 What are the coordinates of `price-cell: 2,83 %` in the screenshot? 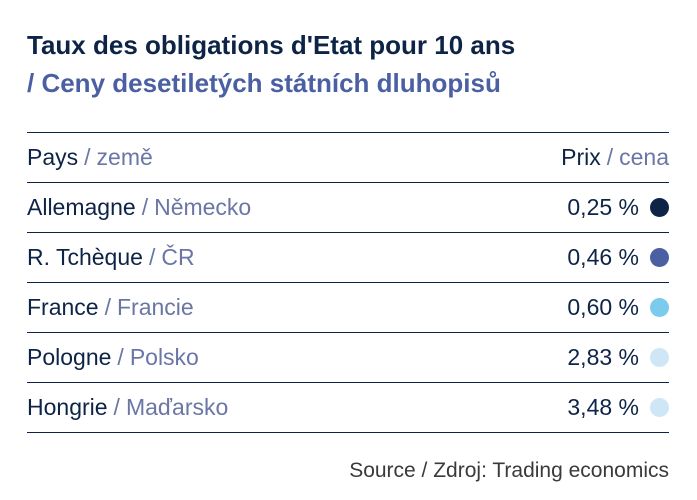 It's located at (618, 357).